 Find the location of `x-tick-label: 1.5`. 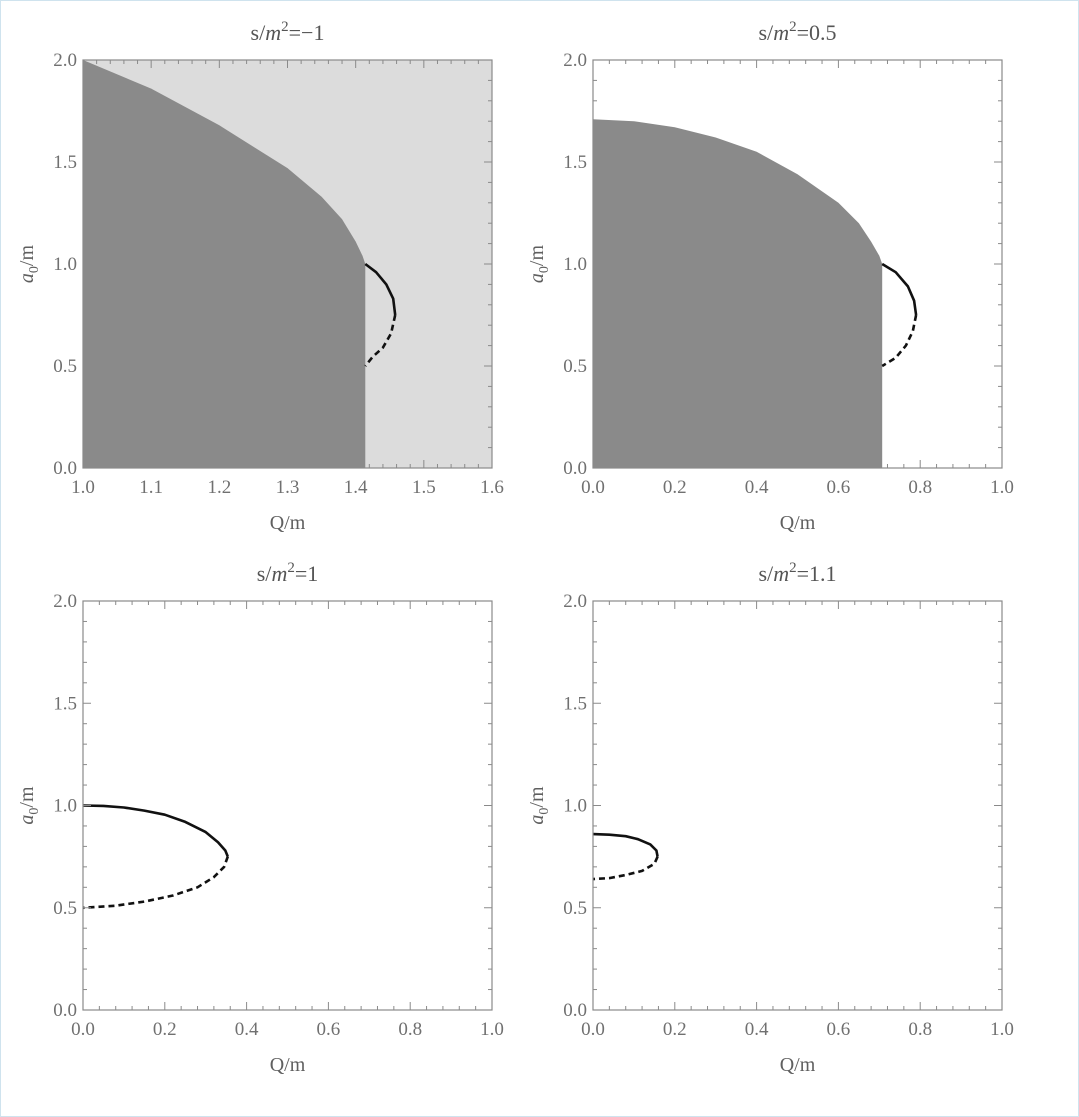

x-tick-label: 1.5 is located at coordinates (424, 487).